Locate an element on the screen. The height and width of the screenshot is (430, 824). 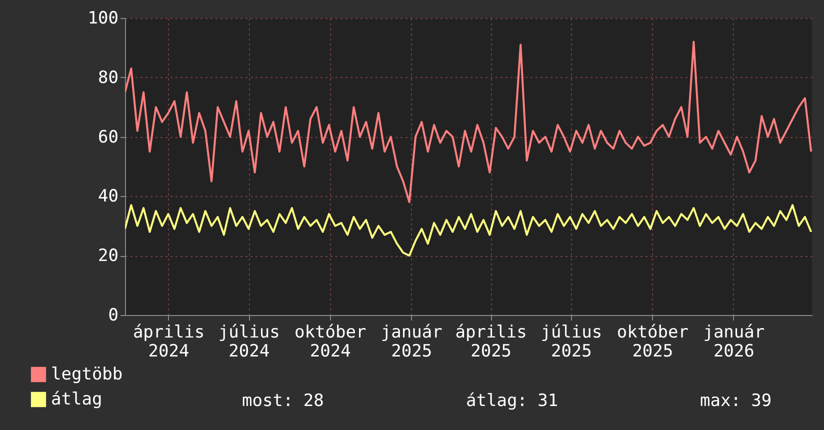
y-tick-label: 20 is located at coordinates (108, 256).